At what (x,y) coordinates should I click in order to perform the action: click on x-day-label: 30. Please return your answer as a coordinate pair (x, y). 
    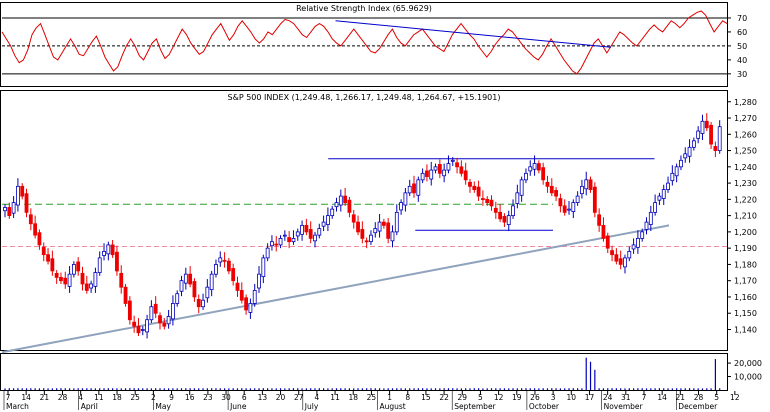
    Looking at the image, I should click on (226, 397).